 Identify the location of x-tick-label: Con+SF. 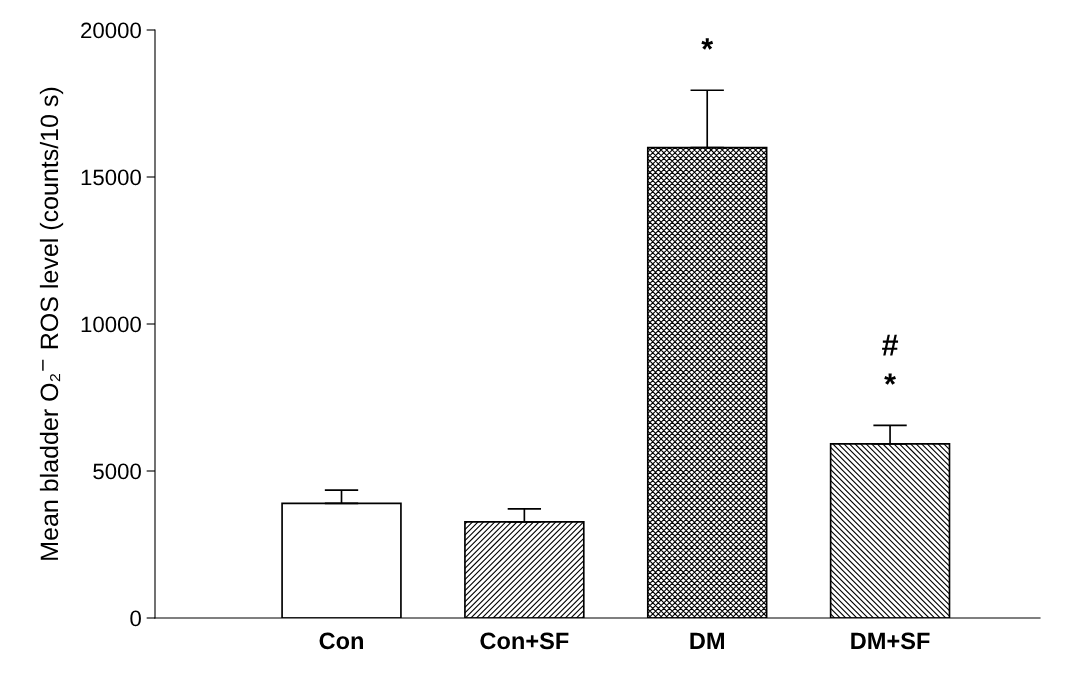
(524, 641).